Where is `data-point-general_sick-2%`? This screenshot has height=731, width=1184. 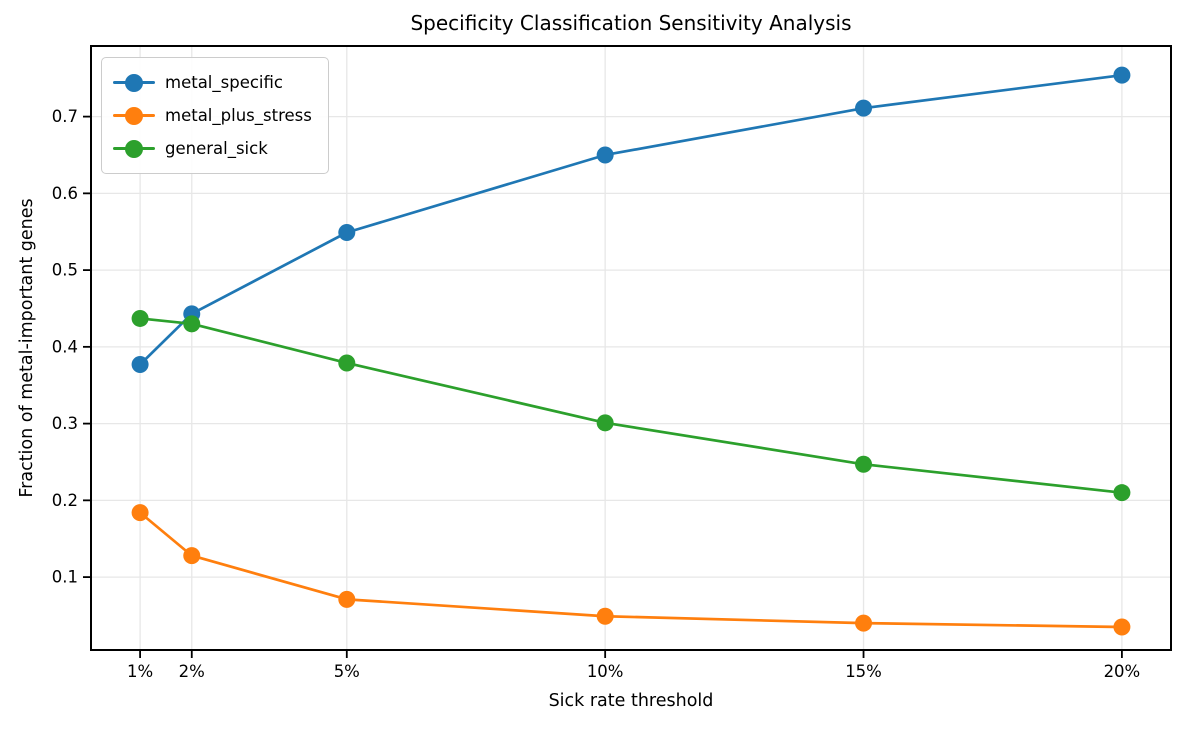
data-point-general_sick-2% is located at coordinates (192, 324).